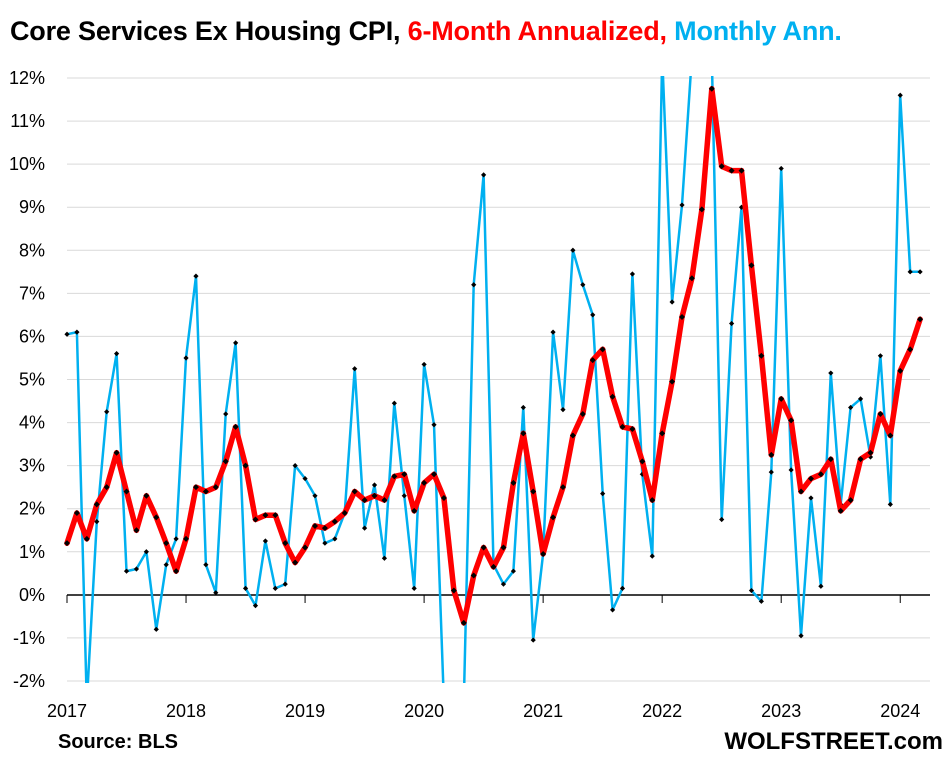 The height and width of the screenshot is (772, 951). I want to click on title-part-six-month: 6-Month Annualized,, so click(537, 31).